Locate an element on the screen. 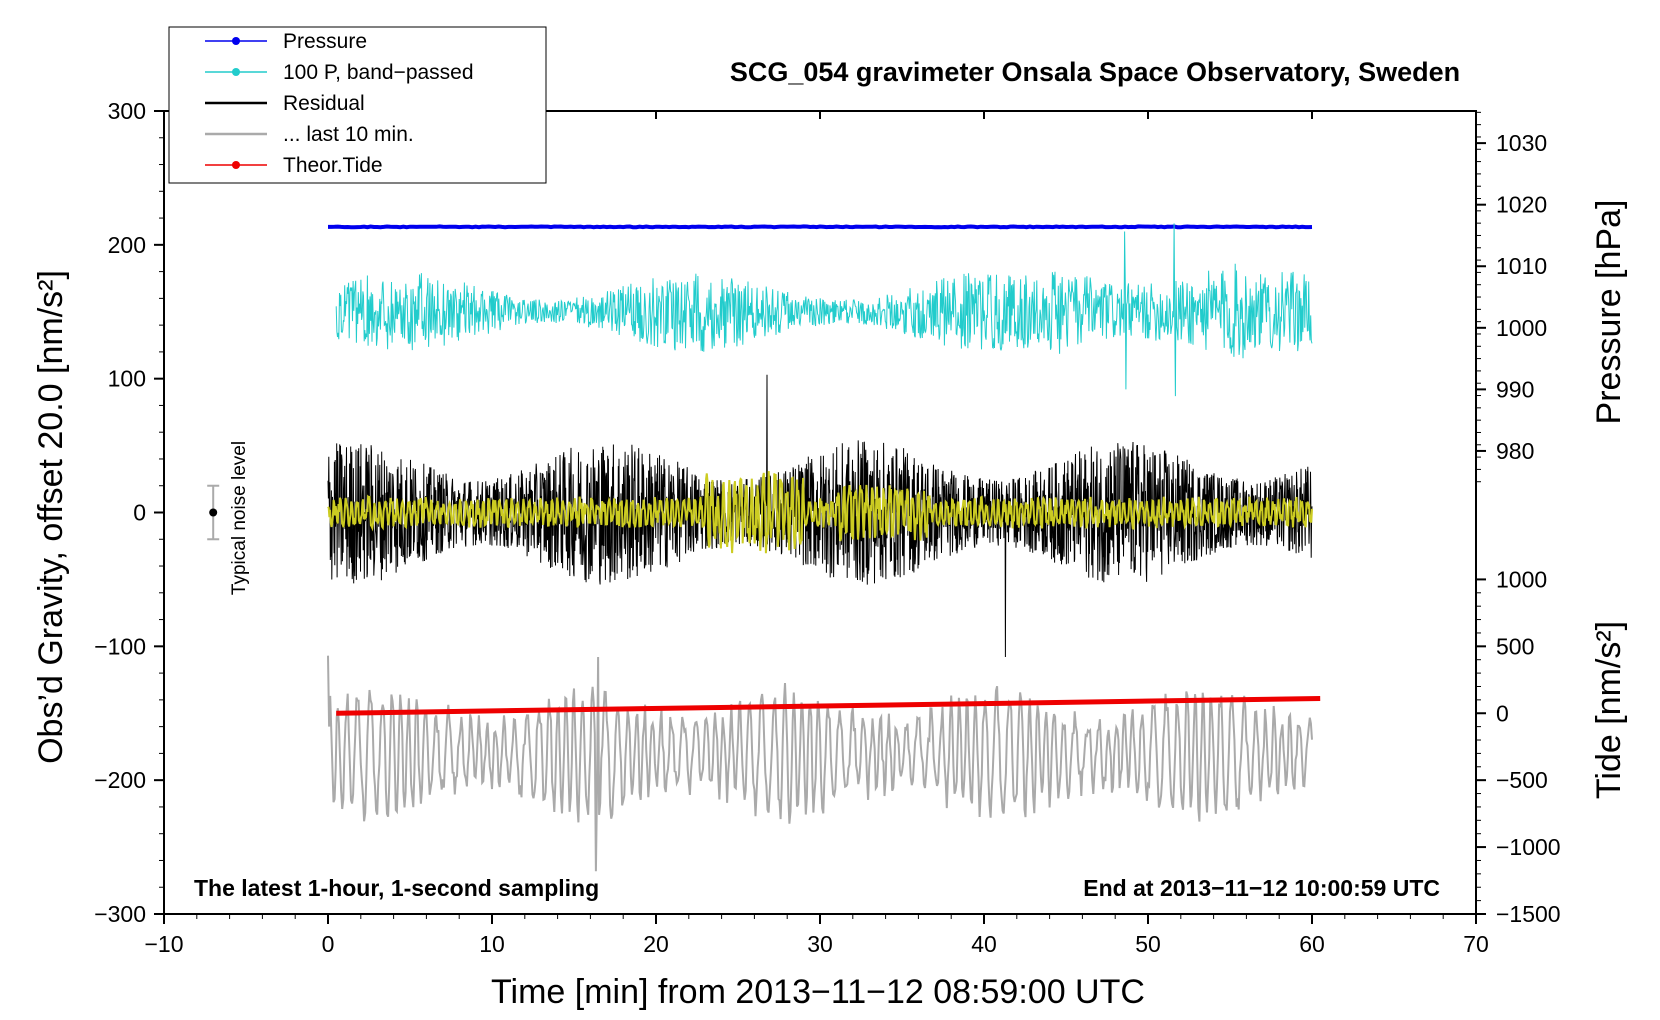 The height and width of the screenshot is (1020, 1660). y-tick-label: −300 is located at coordinates (120, 914).